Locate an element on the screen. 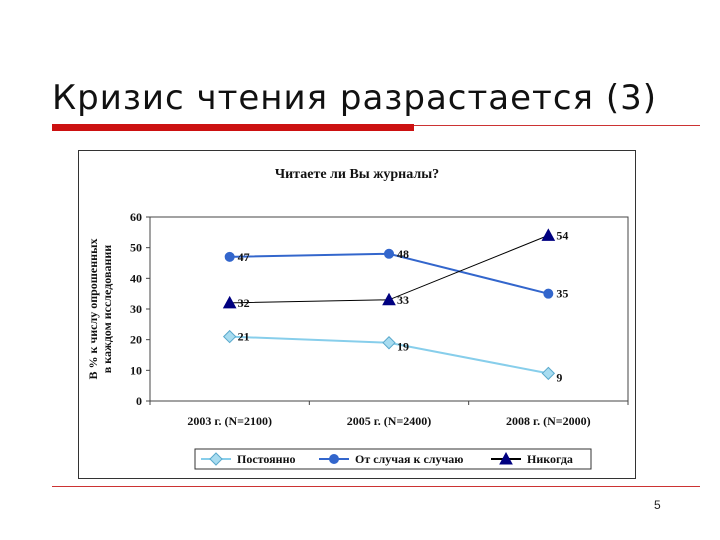 Image resolution: width=720 pixels, height=540 pixels. y-tick-label: 0 is located at coordinates (139, 401).